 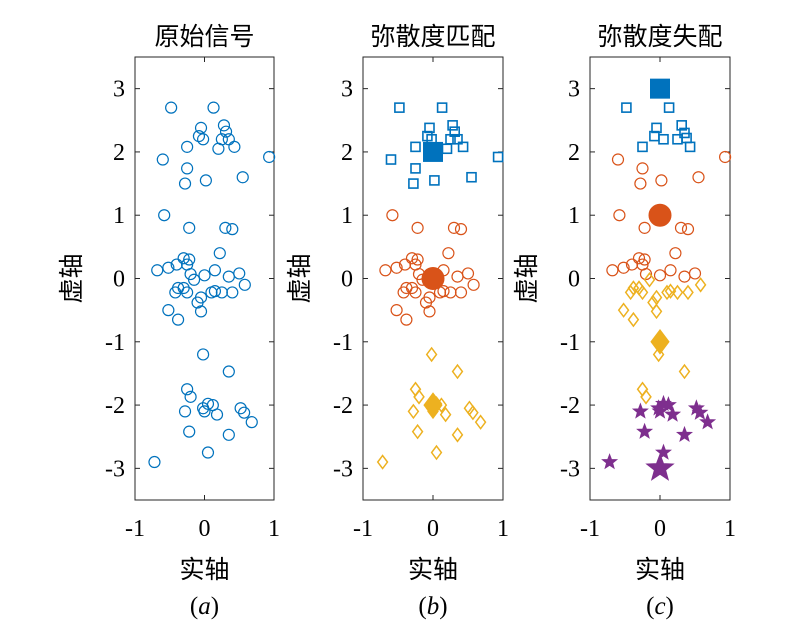 I want to click on chart-title: 原始信号, so click(x=204, y=36).